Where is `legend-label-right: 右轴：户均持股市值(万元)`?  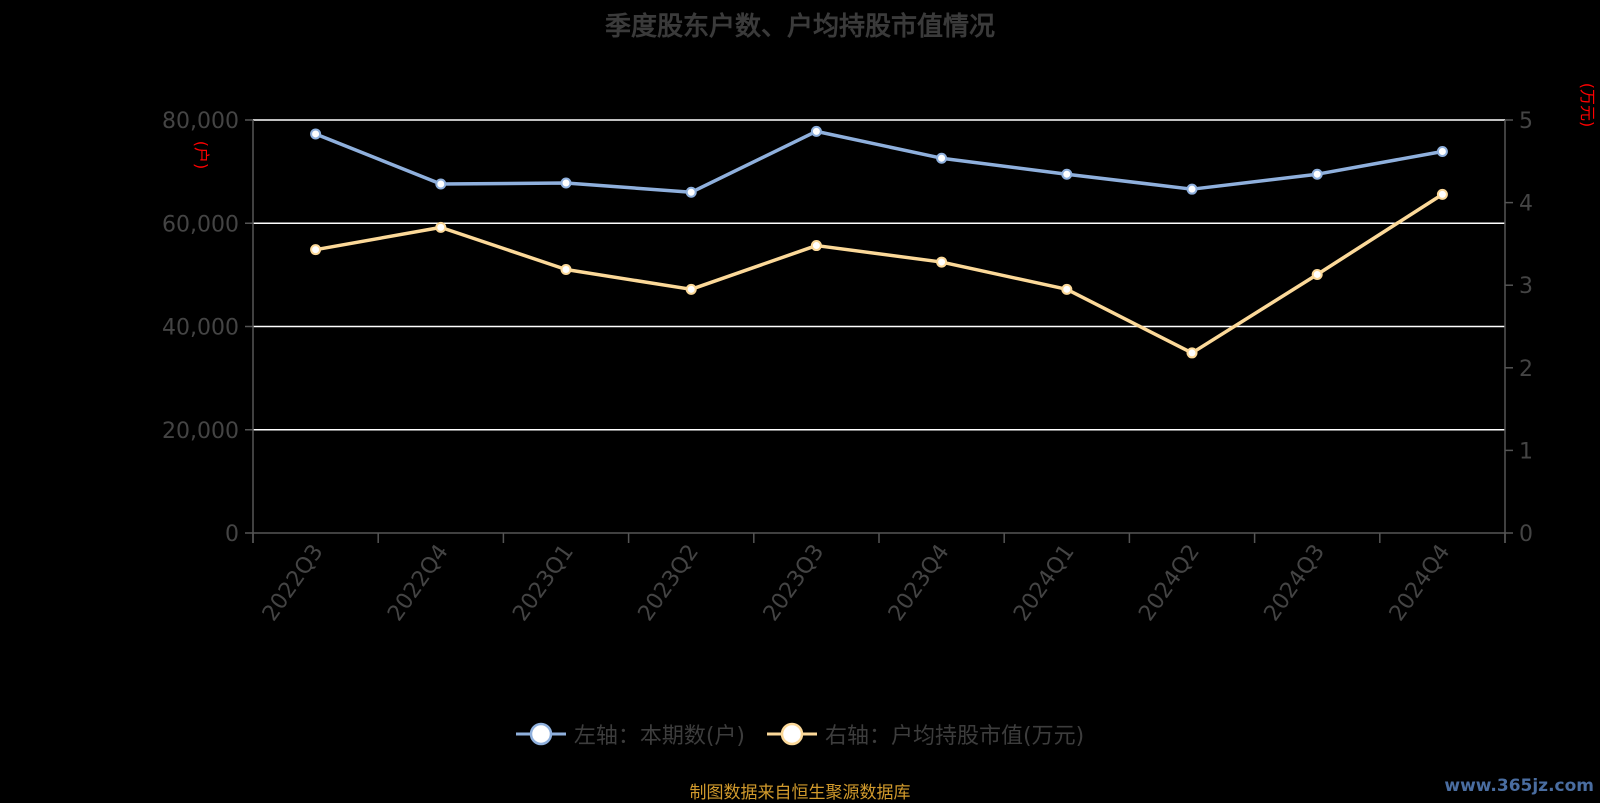 legend-label-right: 右轴：户均持股市值(万元) is located at coordinates (955, 736).